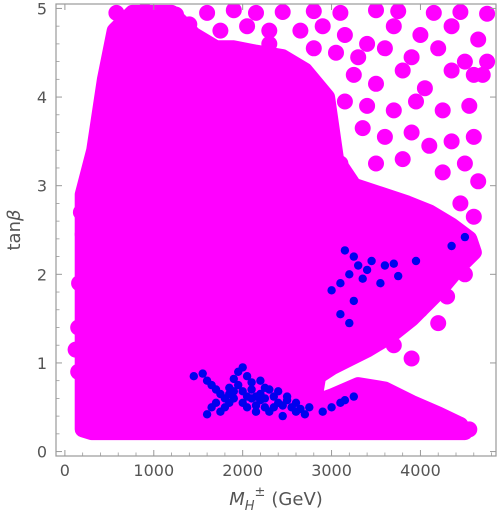  What do you see at coordinates (42, 452) in the screenshot?
I see `y-tick-label: 0` at bounding box center [42, 452].